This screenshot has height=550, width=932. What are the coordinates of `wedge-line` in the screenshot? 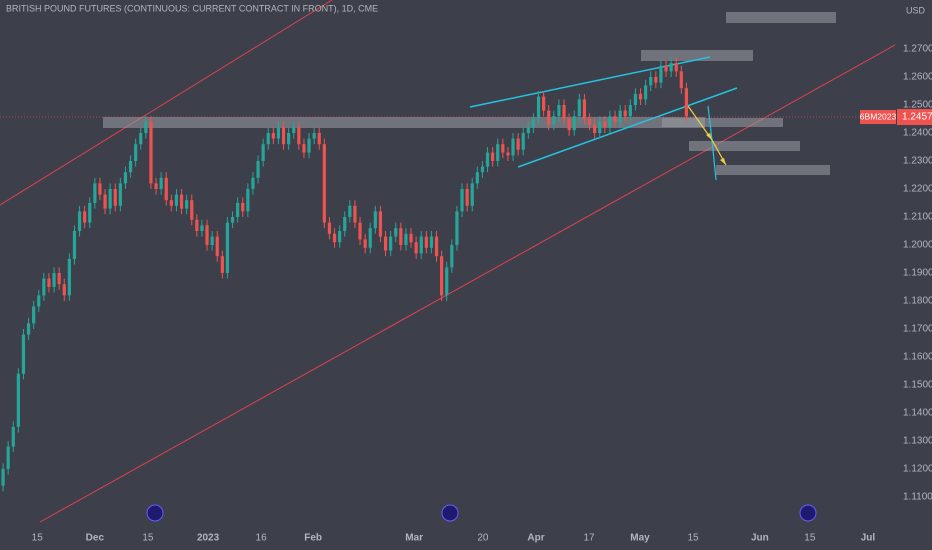 It's located at (590, 82).